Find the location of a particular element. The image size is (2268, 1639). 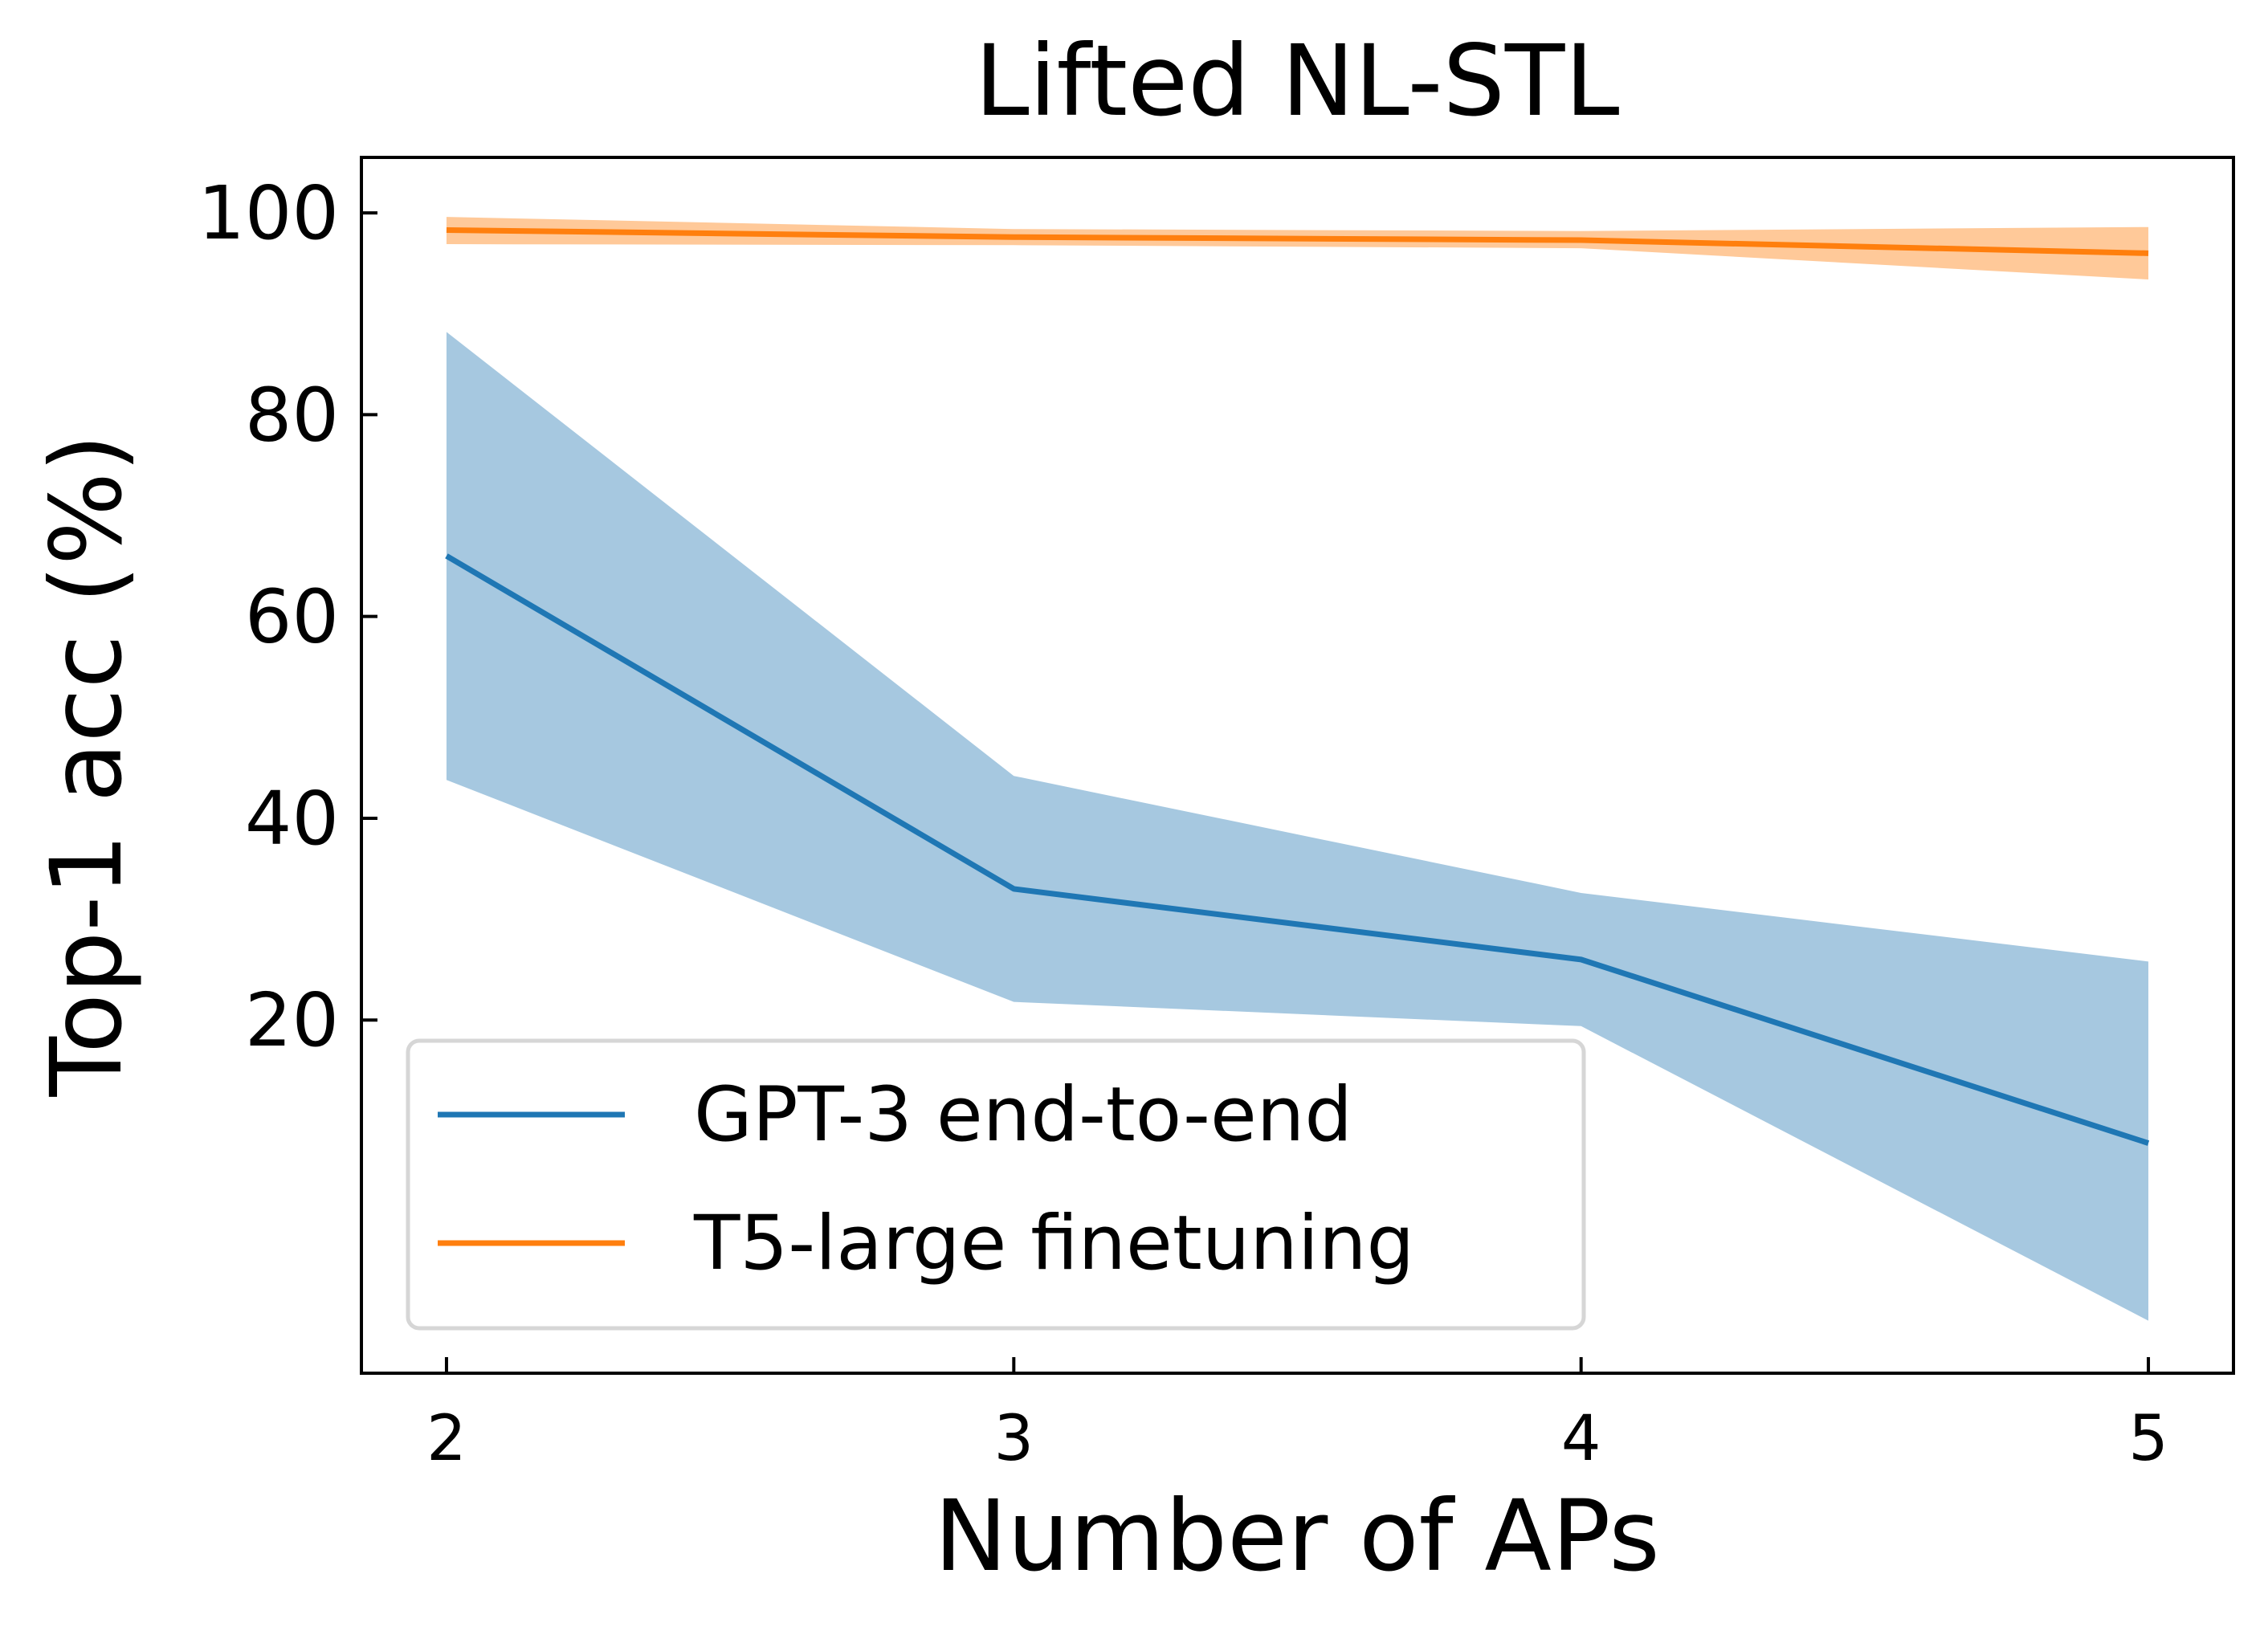

y-tick-label-40: 40 is located at coordinates (292, 819).